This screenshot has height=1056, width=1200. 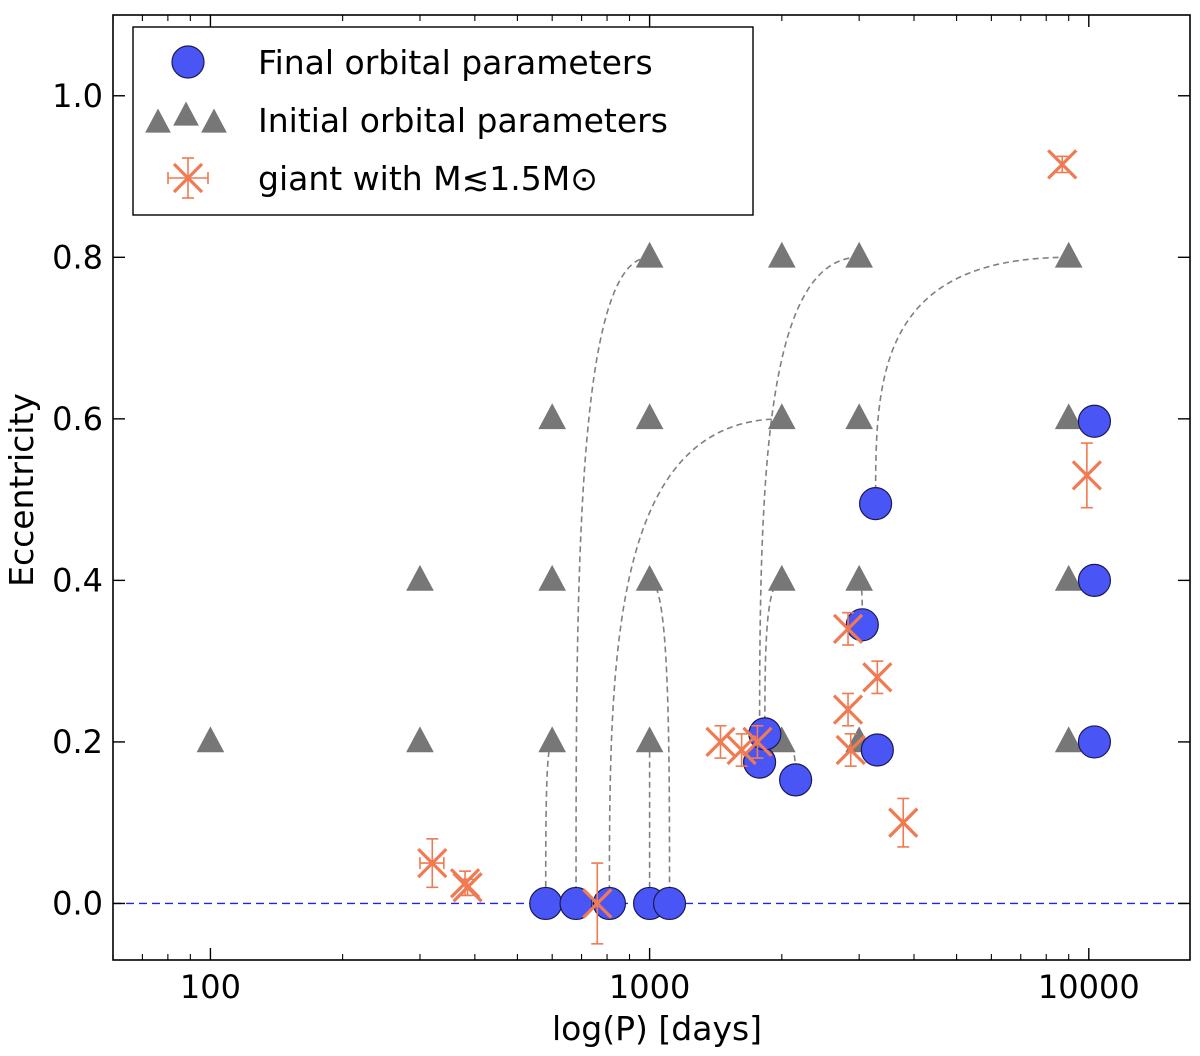 What do you see at coordinates (463, 120) in the screenshot?
I see `legend-label: Initial orbital parameters` at bounding box center [463, 120].